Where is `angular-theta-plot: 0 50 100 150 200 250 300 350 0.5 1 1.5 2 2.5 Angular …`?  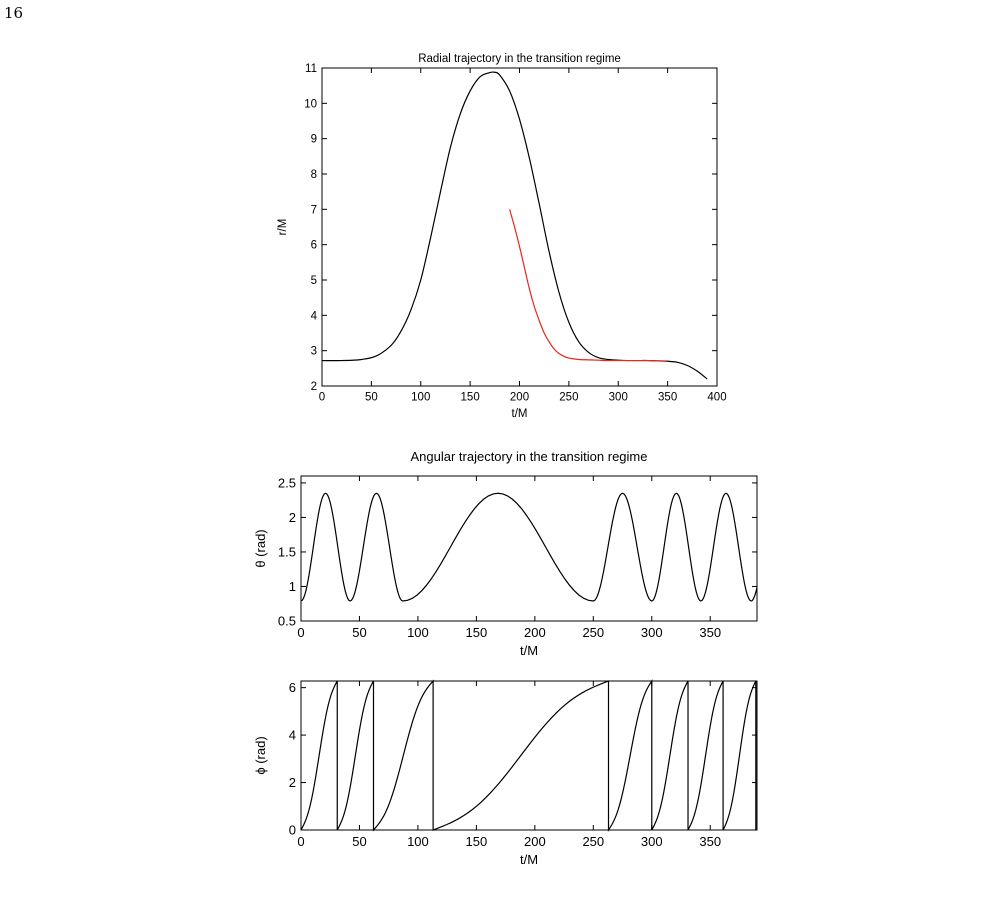
angular-theta-plot: 0 50 100 150 200 250 300 350 0.5 1 1.5 2 2.5 Angular … is located at coordinates (505, 553).